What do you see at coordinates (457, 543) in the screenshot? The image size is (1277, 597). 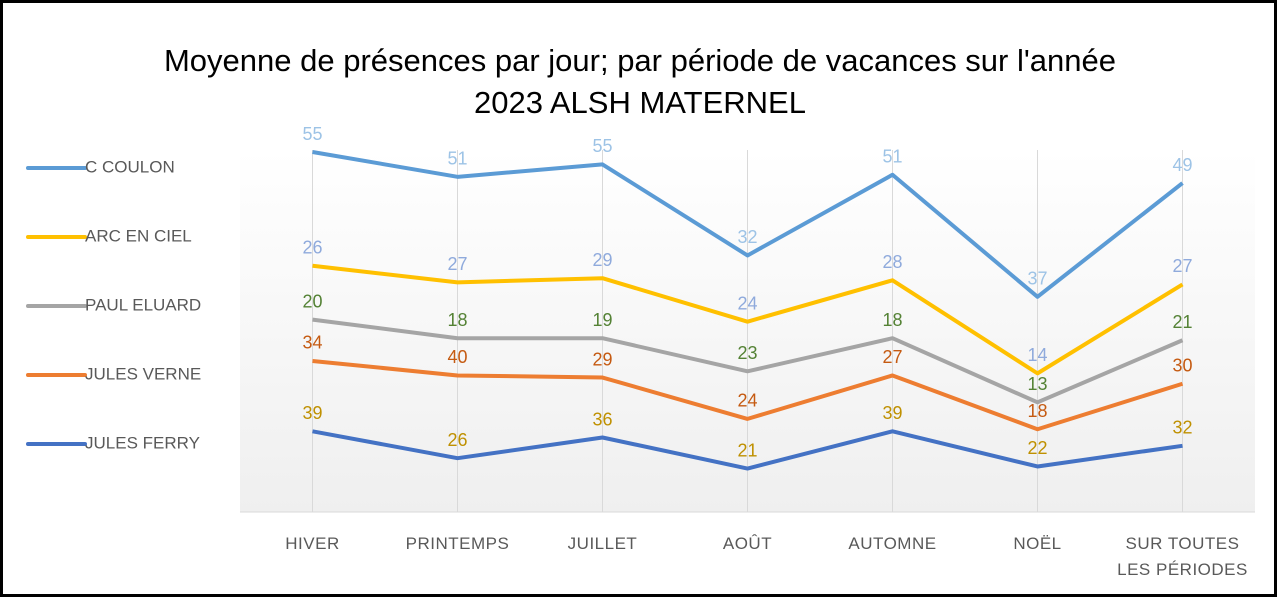 I see `x-tick-label: PRINTEMPS` at bounding box center [457, 543].